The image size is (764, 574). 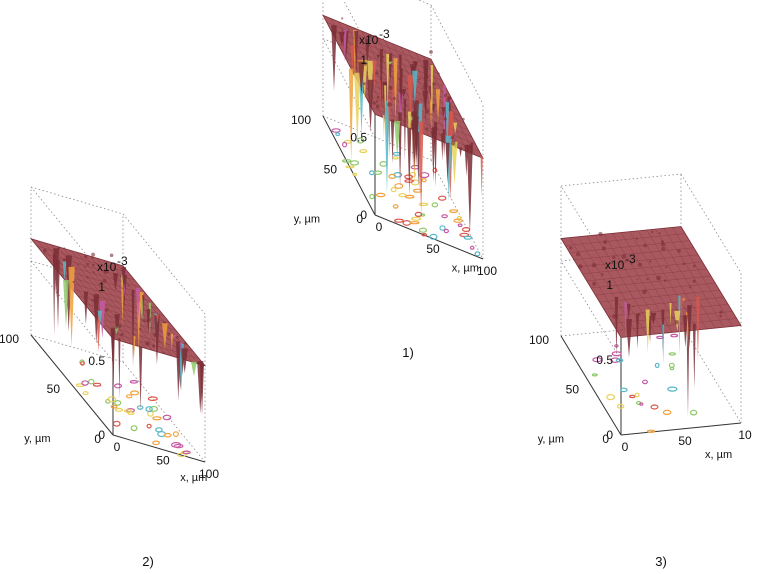 I want to click on y-axis, so click(x=72, y=385).